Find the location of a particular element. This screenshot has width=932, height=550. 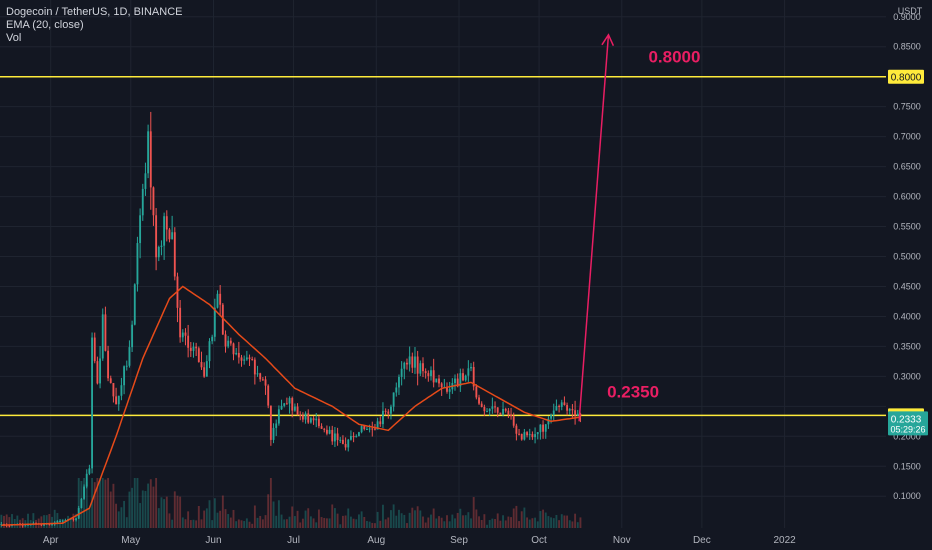

y-tick-label: 0.6000 is located at coordinates (907, 197).